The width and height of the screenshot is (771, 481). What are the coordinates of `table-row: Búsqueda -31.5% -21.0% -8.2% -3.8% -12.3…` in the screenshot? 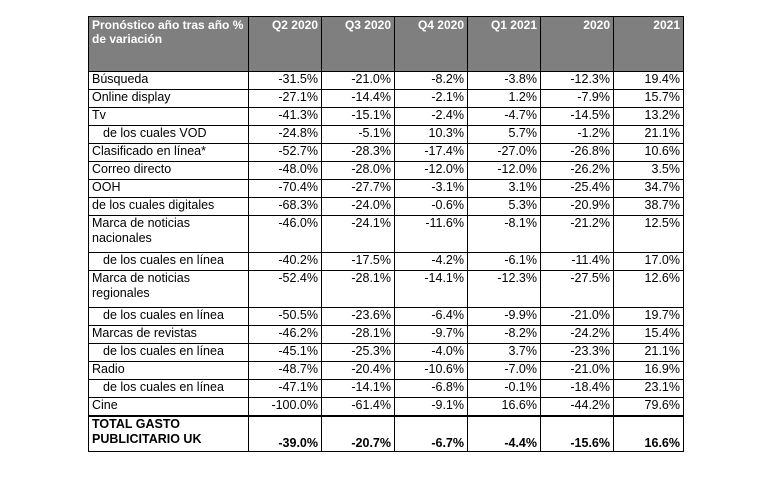 It's located at (386, 80).